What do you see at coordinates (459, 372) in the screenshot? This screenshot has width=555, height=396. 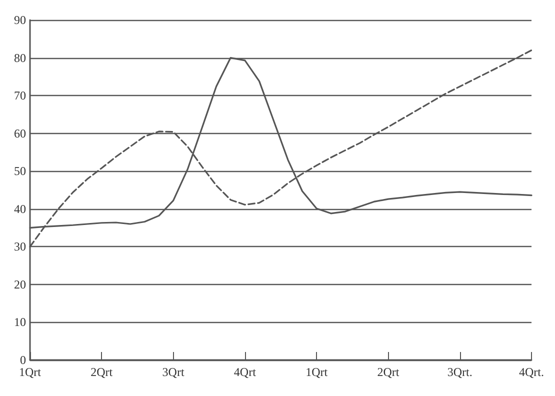 I see `x-tick-label: 3Qrt.` at bounding box center [459, 372].